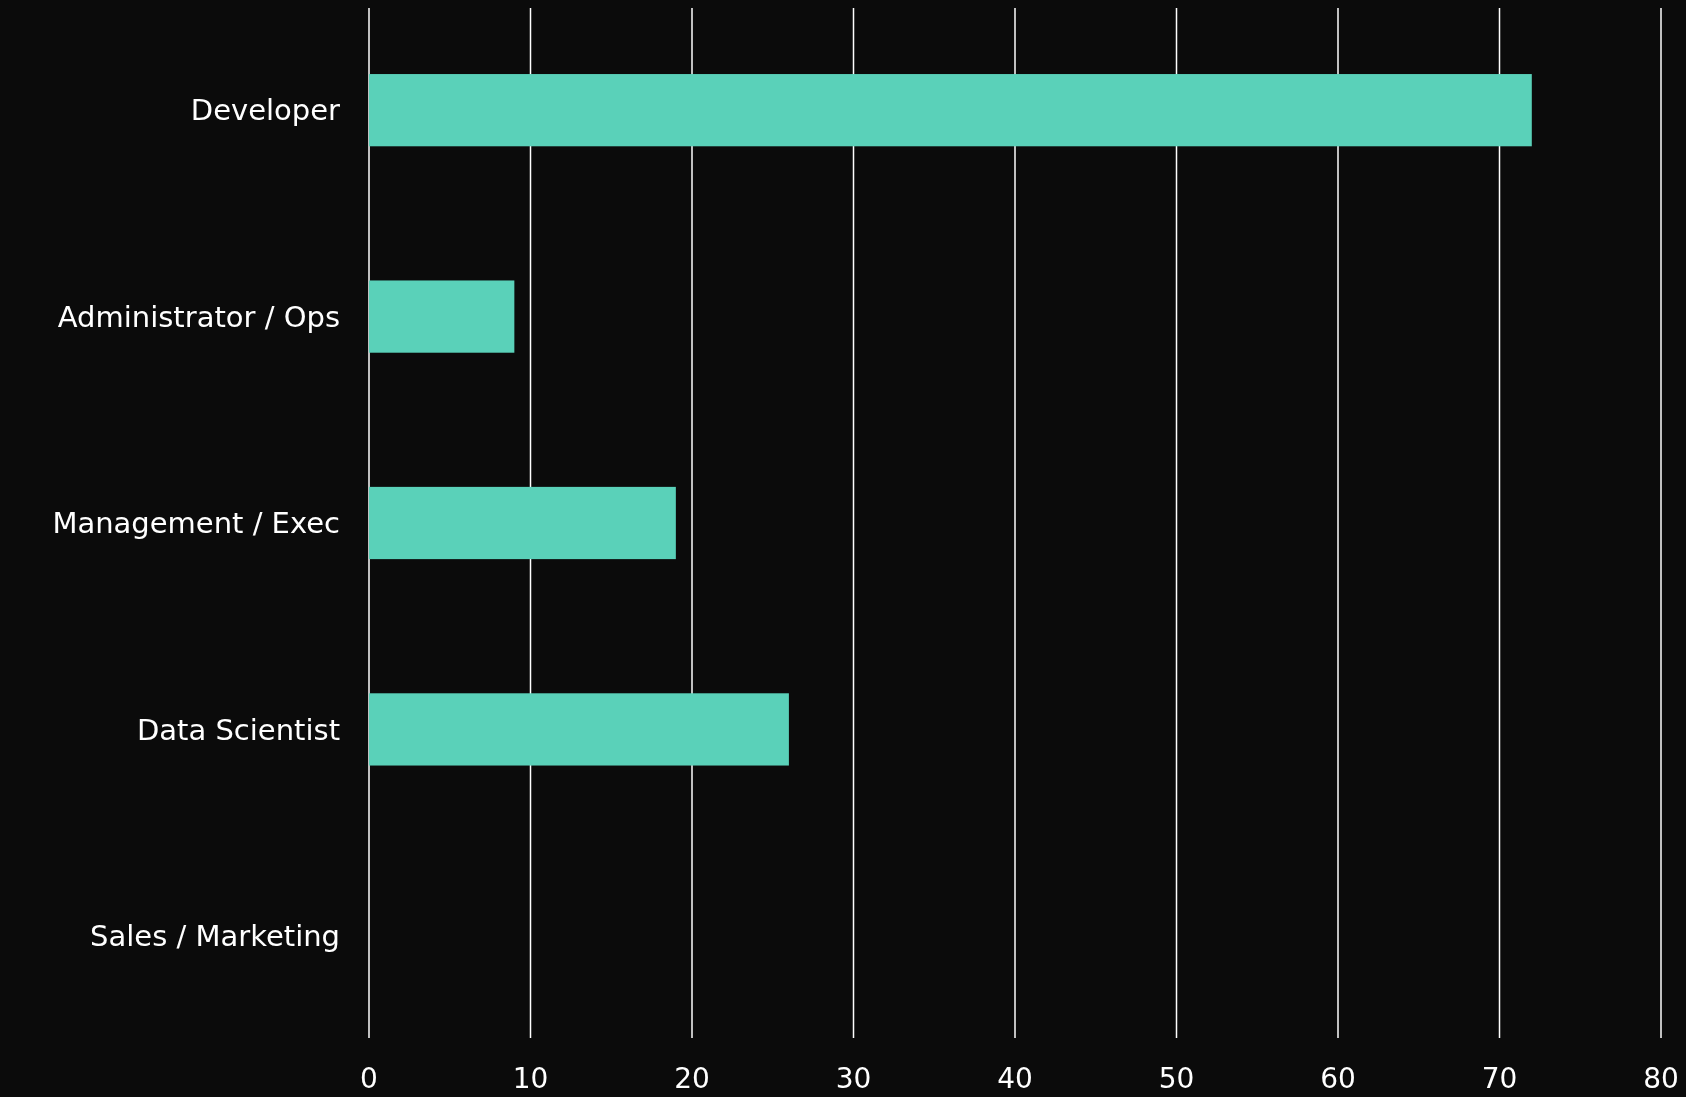 Image resolution: width=1686 pixels, height=1097 pixels. What do you see at coordinates (265, 110) in the screenshot?
I see `y-tick-label: Developer` at bounding box center [265, 110].